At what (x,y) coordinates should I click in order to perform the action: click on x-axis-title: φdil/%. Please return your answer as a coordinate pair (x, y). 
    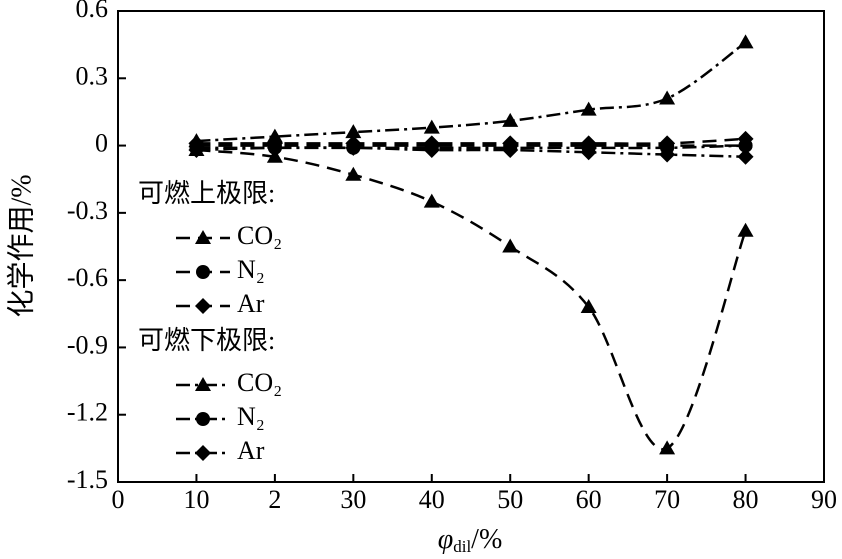
    Looking at the image, I should click on (470, 539).